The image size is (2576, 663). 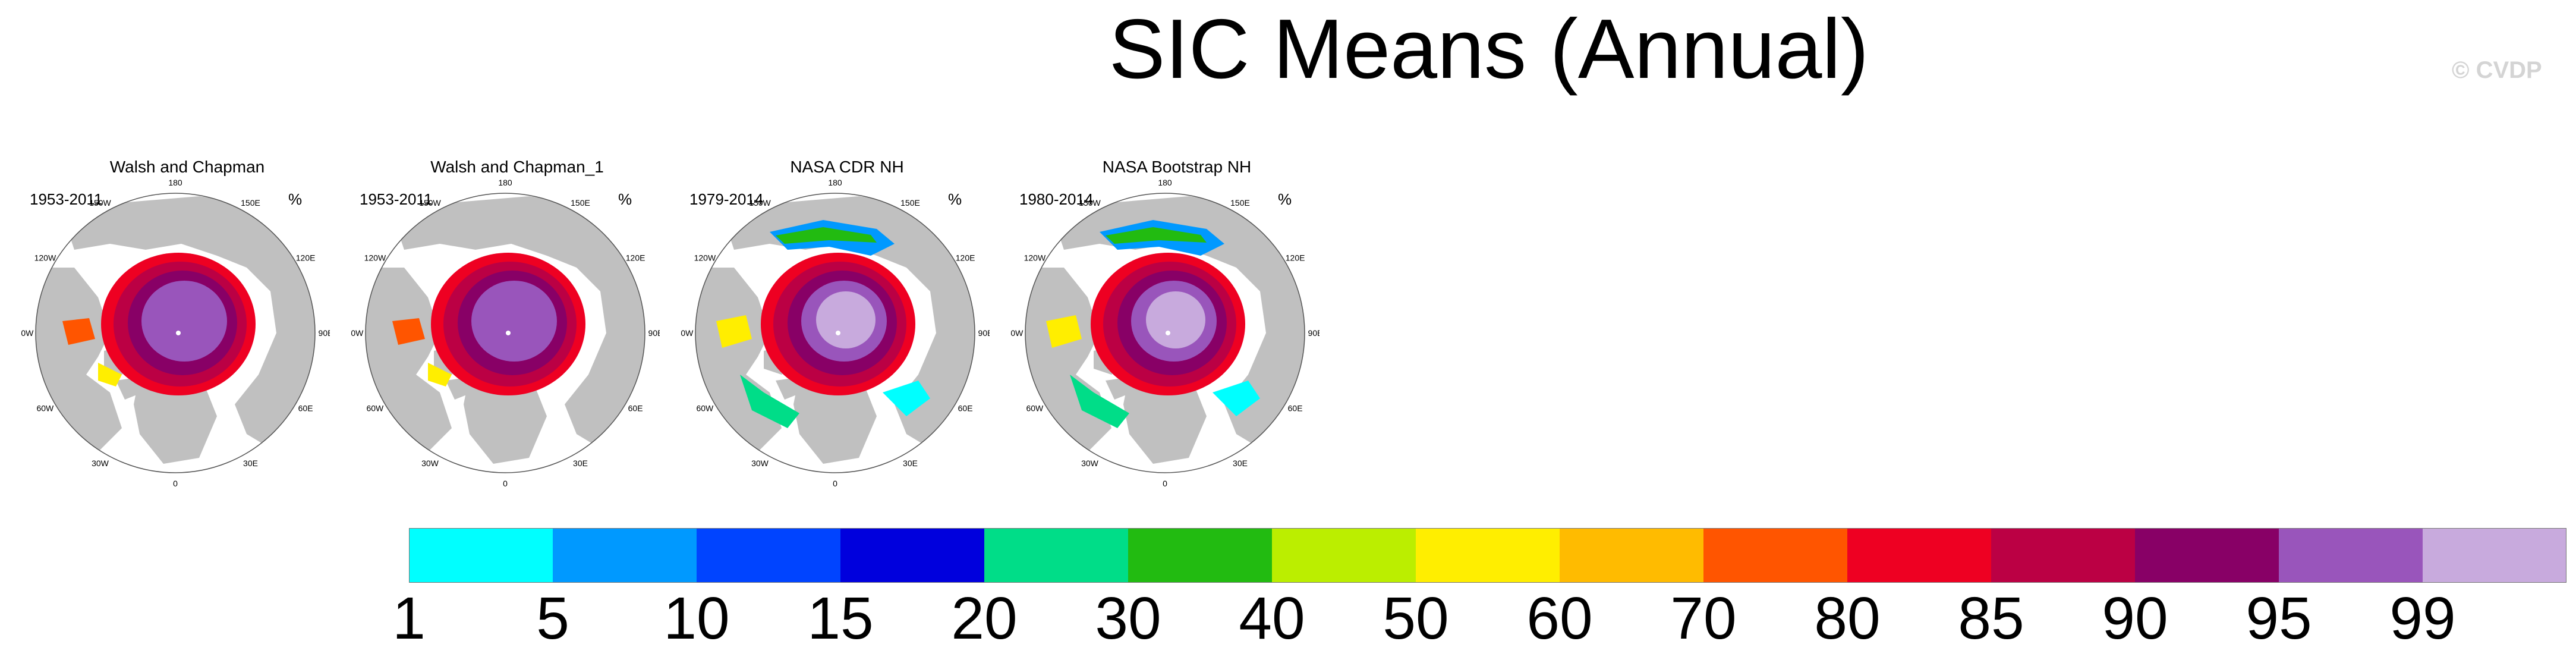 I want to click on colorbar-tick-label: 5, so click(x=552, y=618).